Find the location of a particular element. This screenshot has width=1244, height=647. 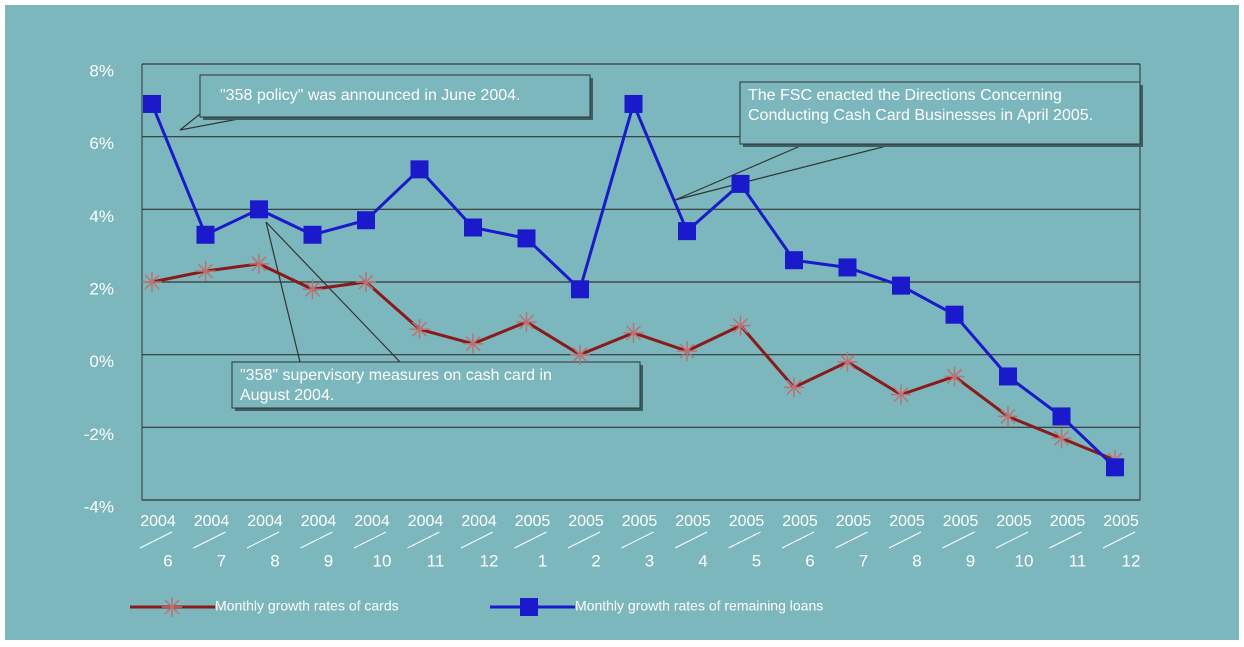

annotation-text: "358 policy" was announced in June 2004. is located at coordinates (370, 95).